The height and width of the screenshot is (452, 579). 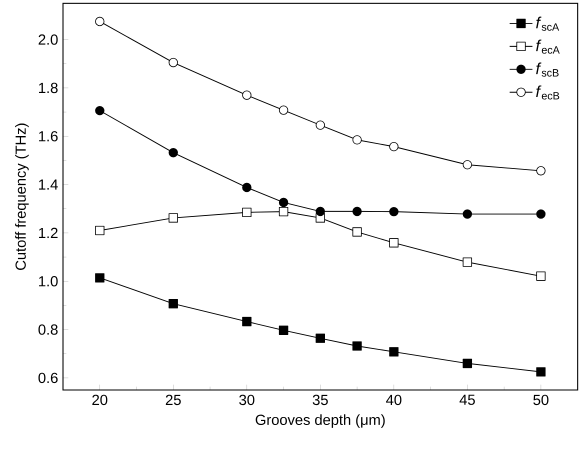 What do you see at coordinates (547, 69) in the screenshot?
I see `legend-label: f$_{scB}$` at bounding box center [547, 69].